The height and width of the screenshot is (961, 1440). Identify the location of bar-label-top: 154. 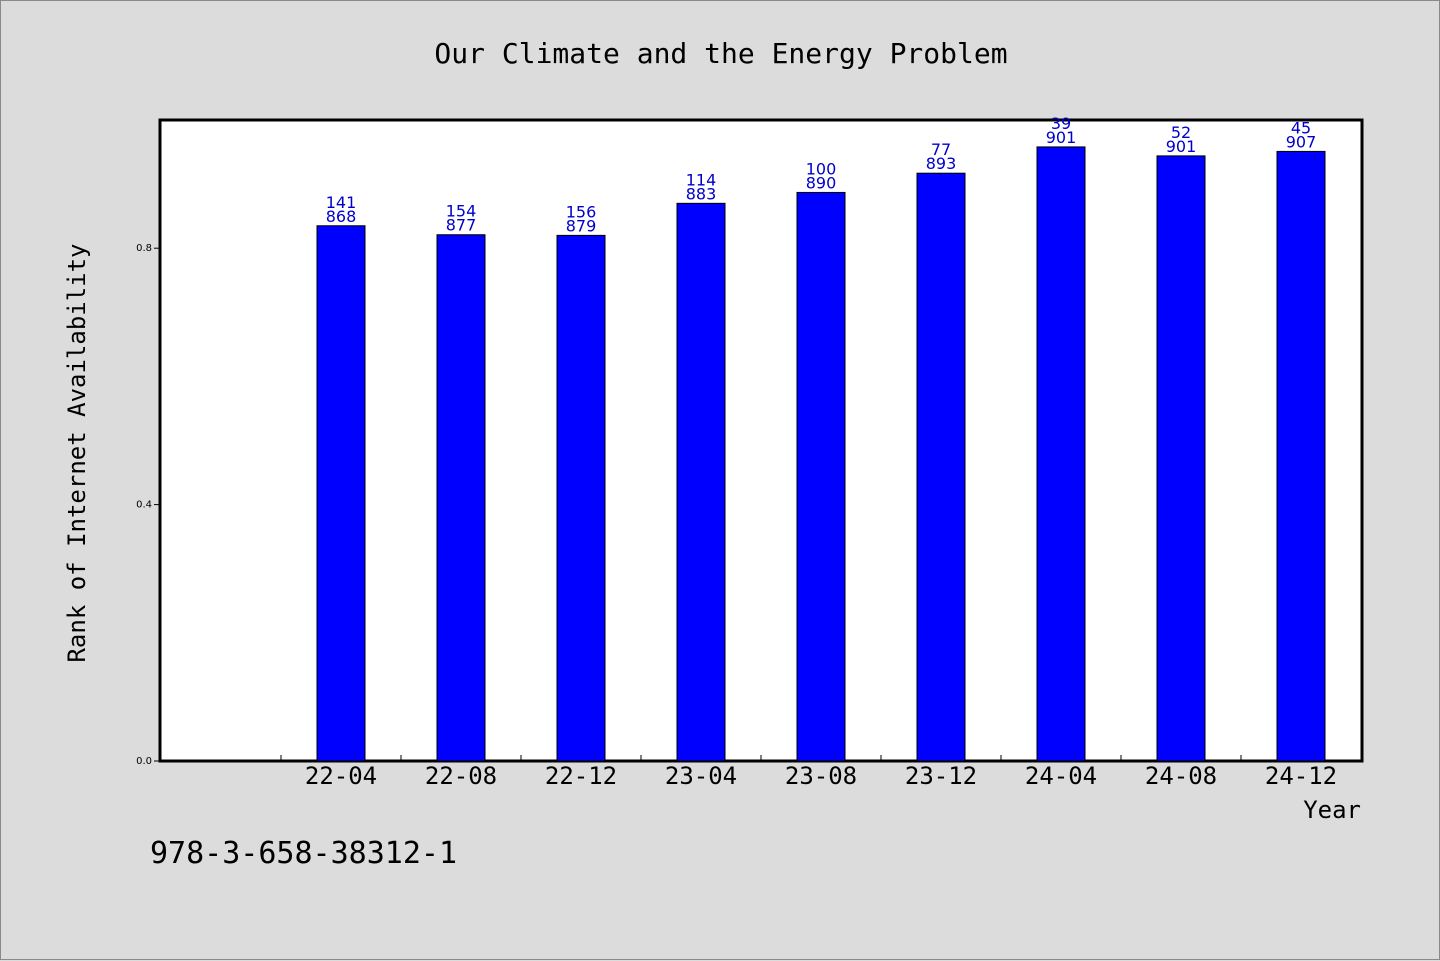
(461, 211).